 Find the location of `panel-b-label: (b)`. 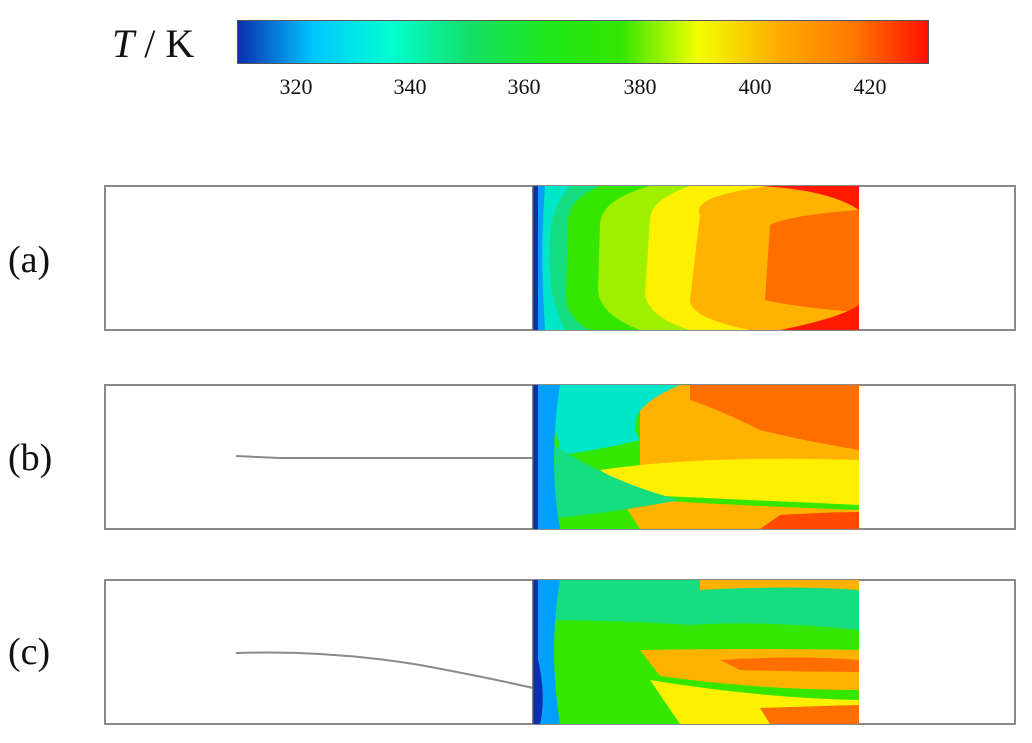

panel-b-label: (b) is located at coordinates (30, 458).